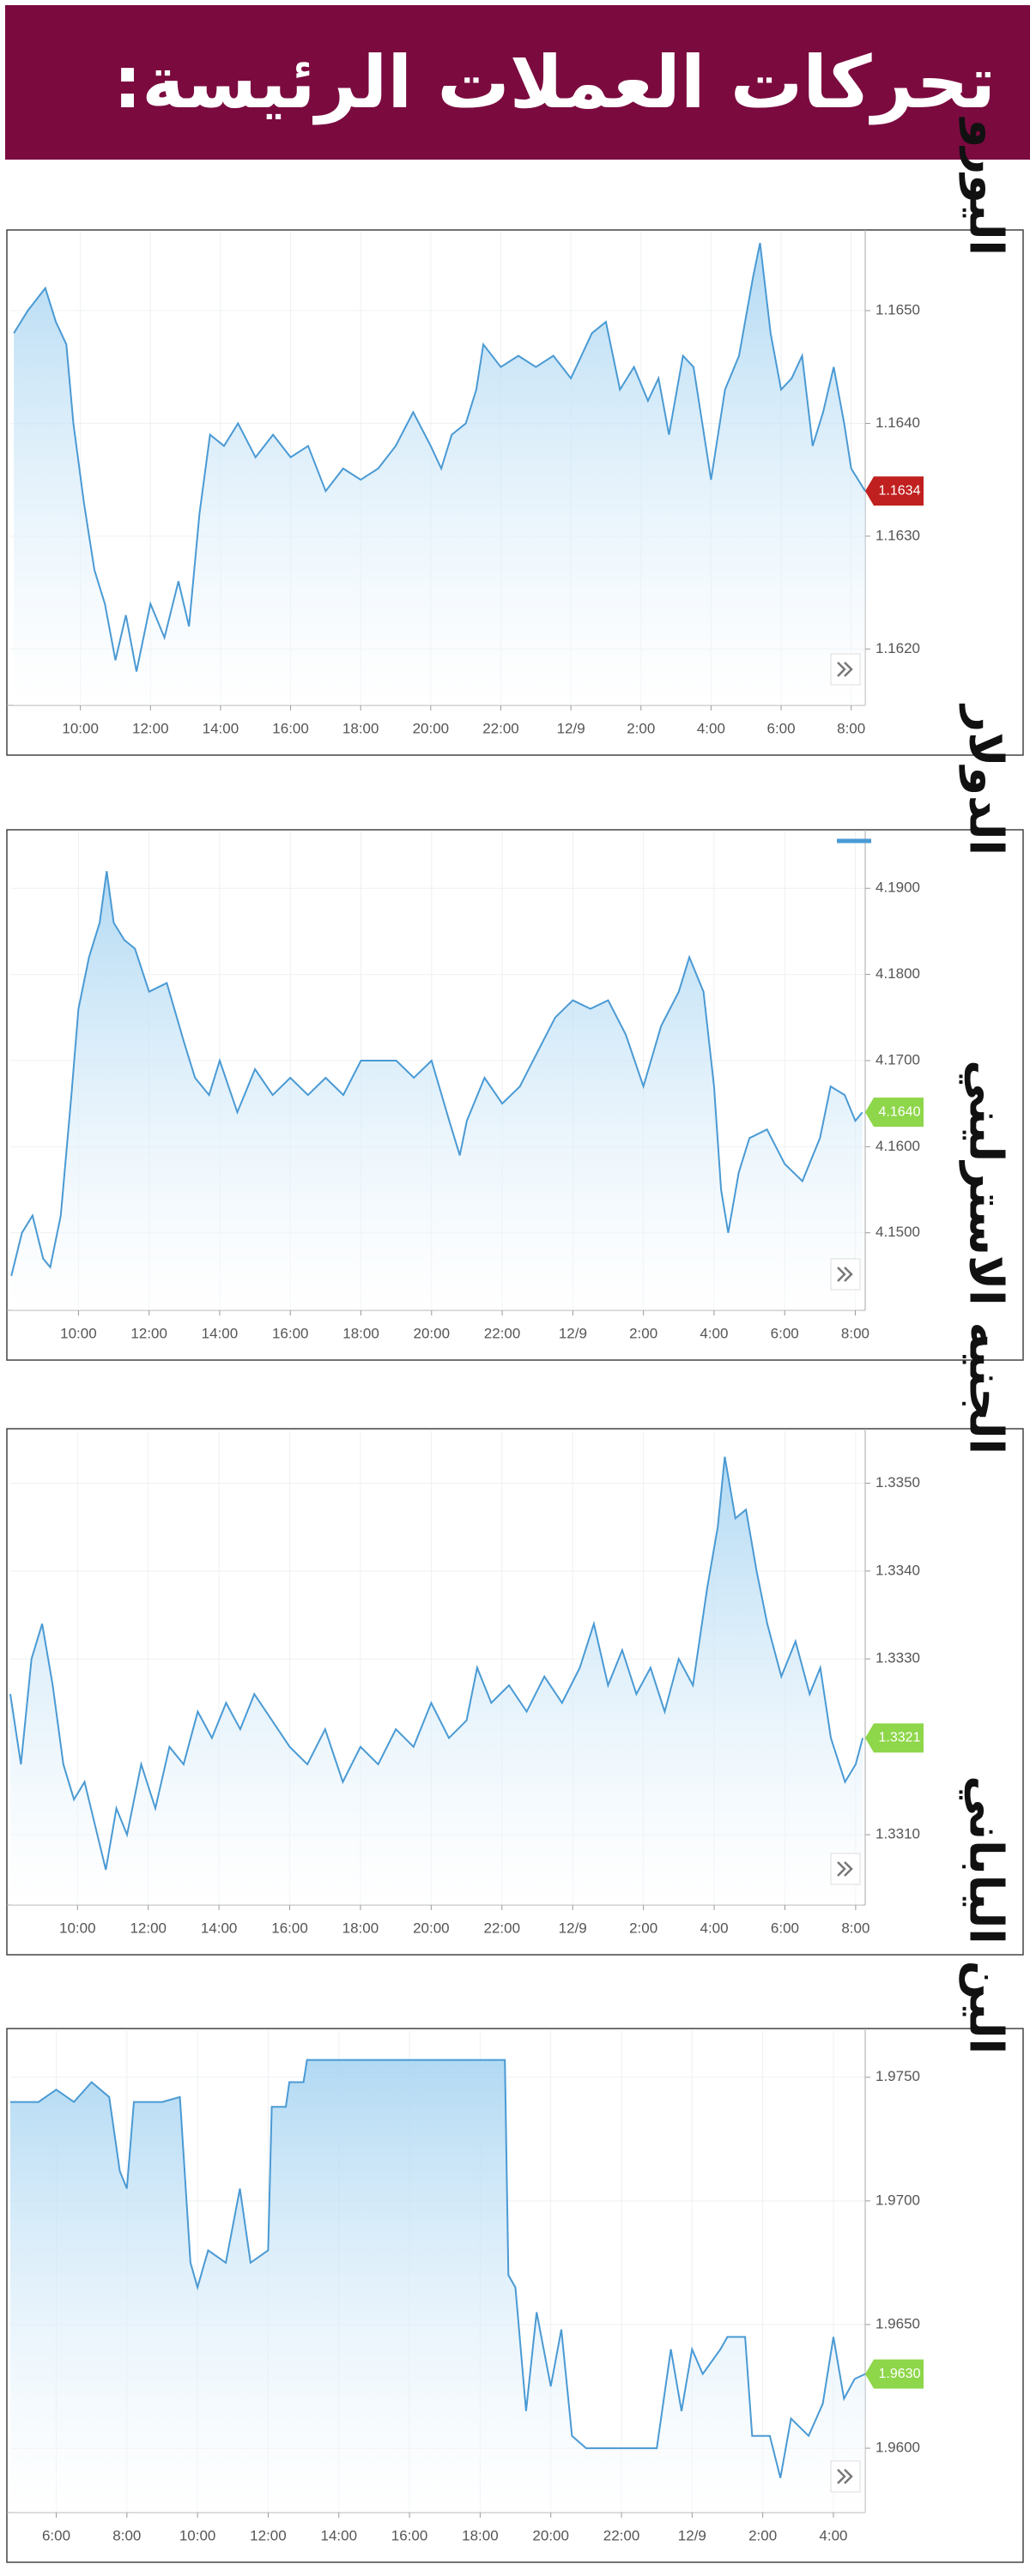 Image resolution: width=1030 pixels, height=2576 pixels. What do you see at coordinates (986, 186) in the screenshot?
I see `currency-name: اليورو` at bounding box center [986, 186].